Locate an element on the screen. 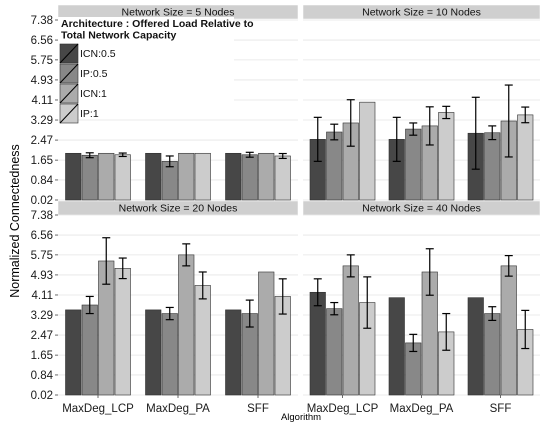  panel-strip is located at coordinates (421, 12).